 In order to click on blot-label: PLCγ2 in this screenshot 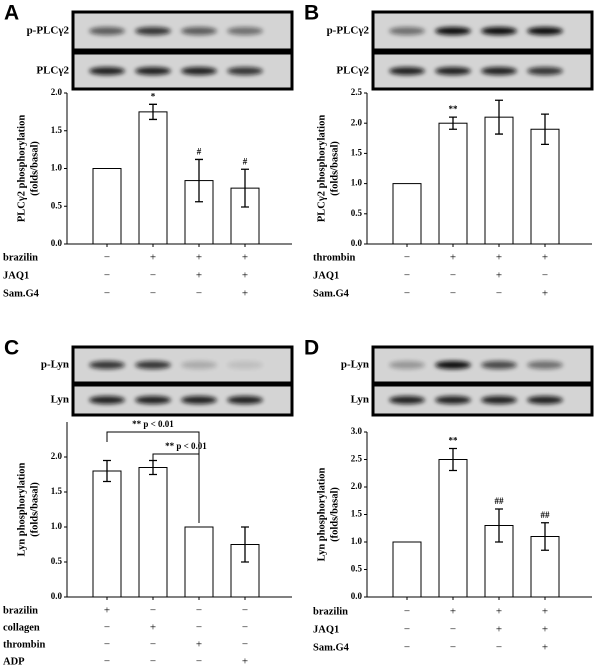, I will do `click(52, 71)`.